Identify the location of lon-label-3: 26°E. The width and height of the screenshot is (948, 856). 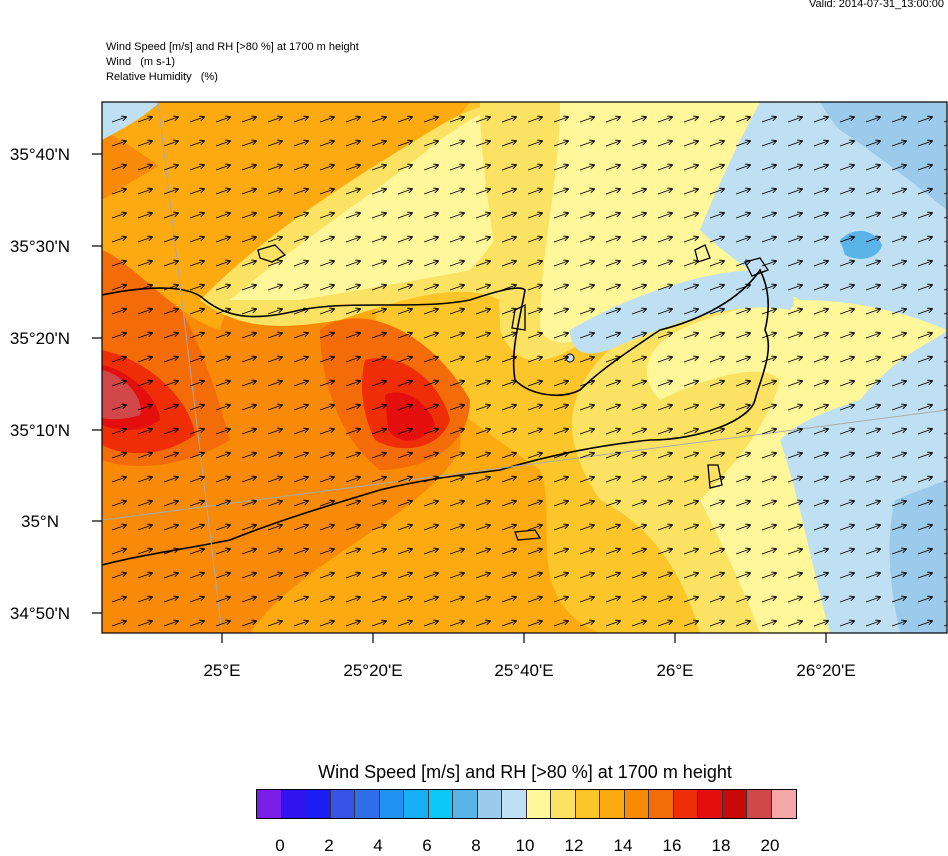
(674, 670).